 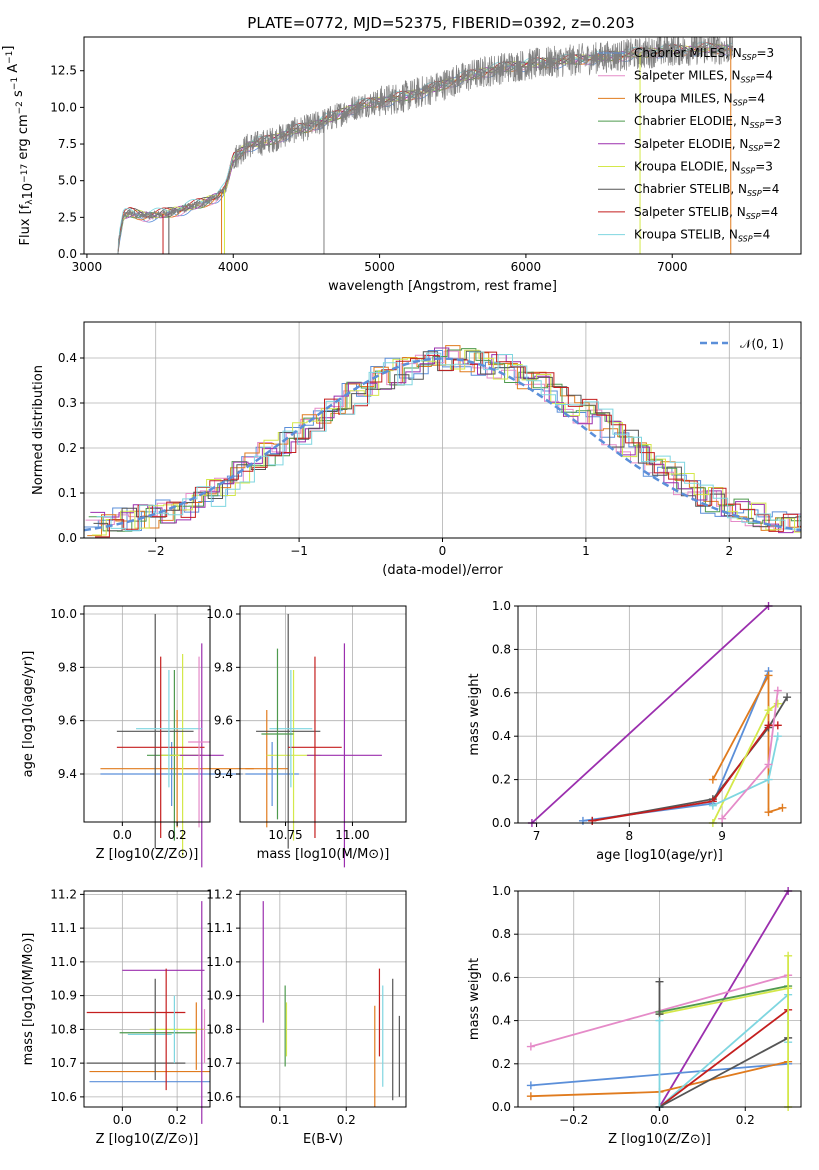 What do you see at coordinates (67, 217) in the screenshot?
I see `y-tick-label: 2.5` at bounding box center [67, 217].